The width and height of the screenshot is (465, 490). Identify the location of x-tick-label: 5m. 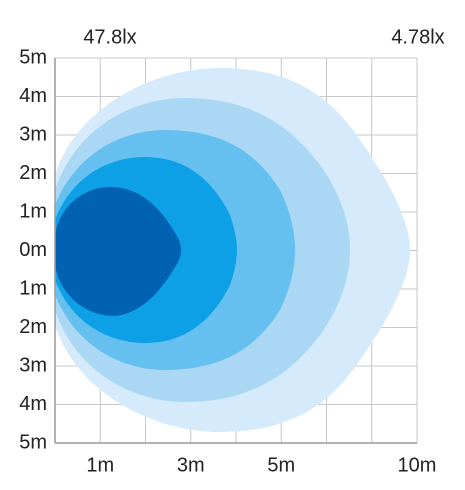
(281, 465).